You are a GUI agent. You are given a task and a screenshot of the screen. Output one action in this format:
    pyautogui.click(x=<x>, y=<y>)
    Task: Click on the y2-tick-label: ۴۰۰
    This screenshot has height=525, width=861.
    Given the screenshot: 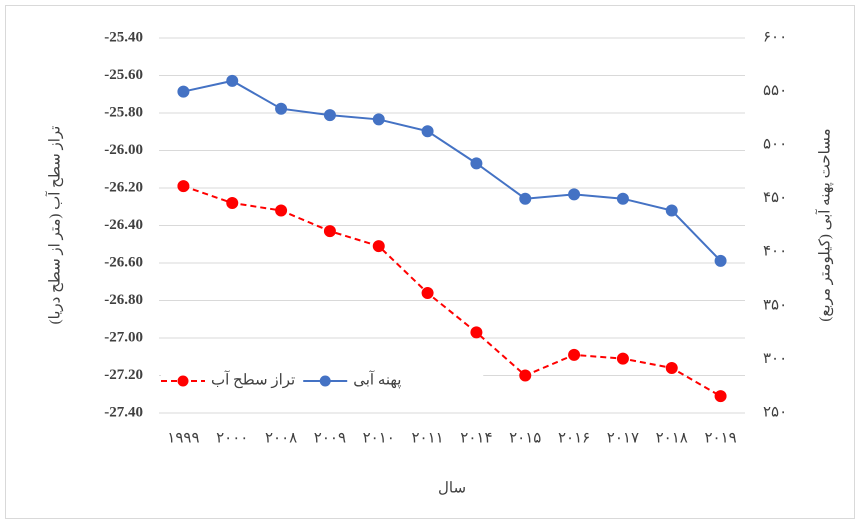 What is the action you would take?
    pyautogui.click(x=775, y=252)
    